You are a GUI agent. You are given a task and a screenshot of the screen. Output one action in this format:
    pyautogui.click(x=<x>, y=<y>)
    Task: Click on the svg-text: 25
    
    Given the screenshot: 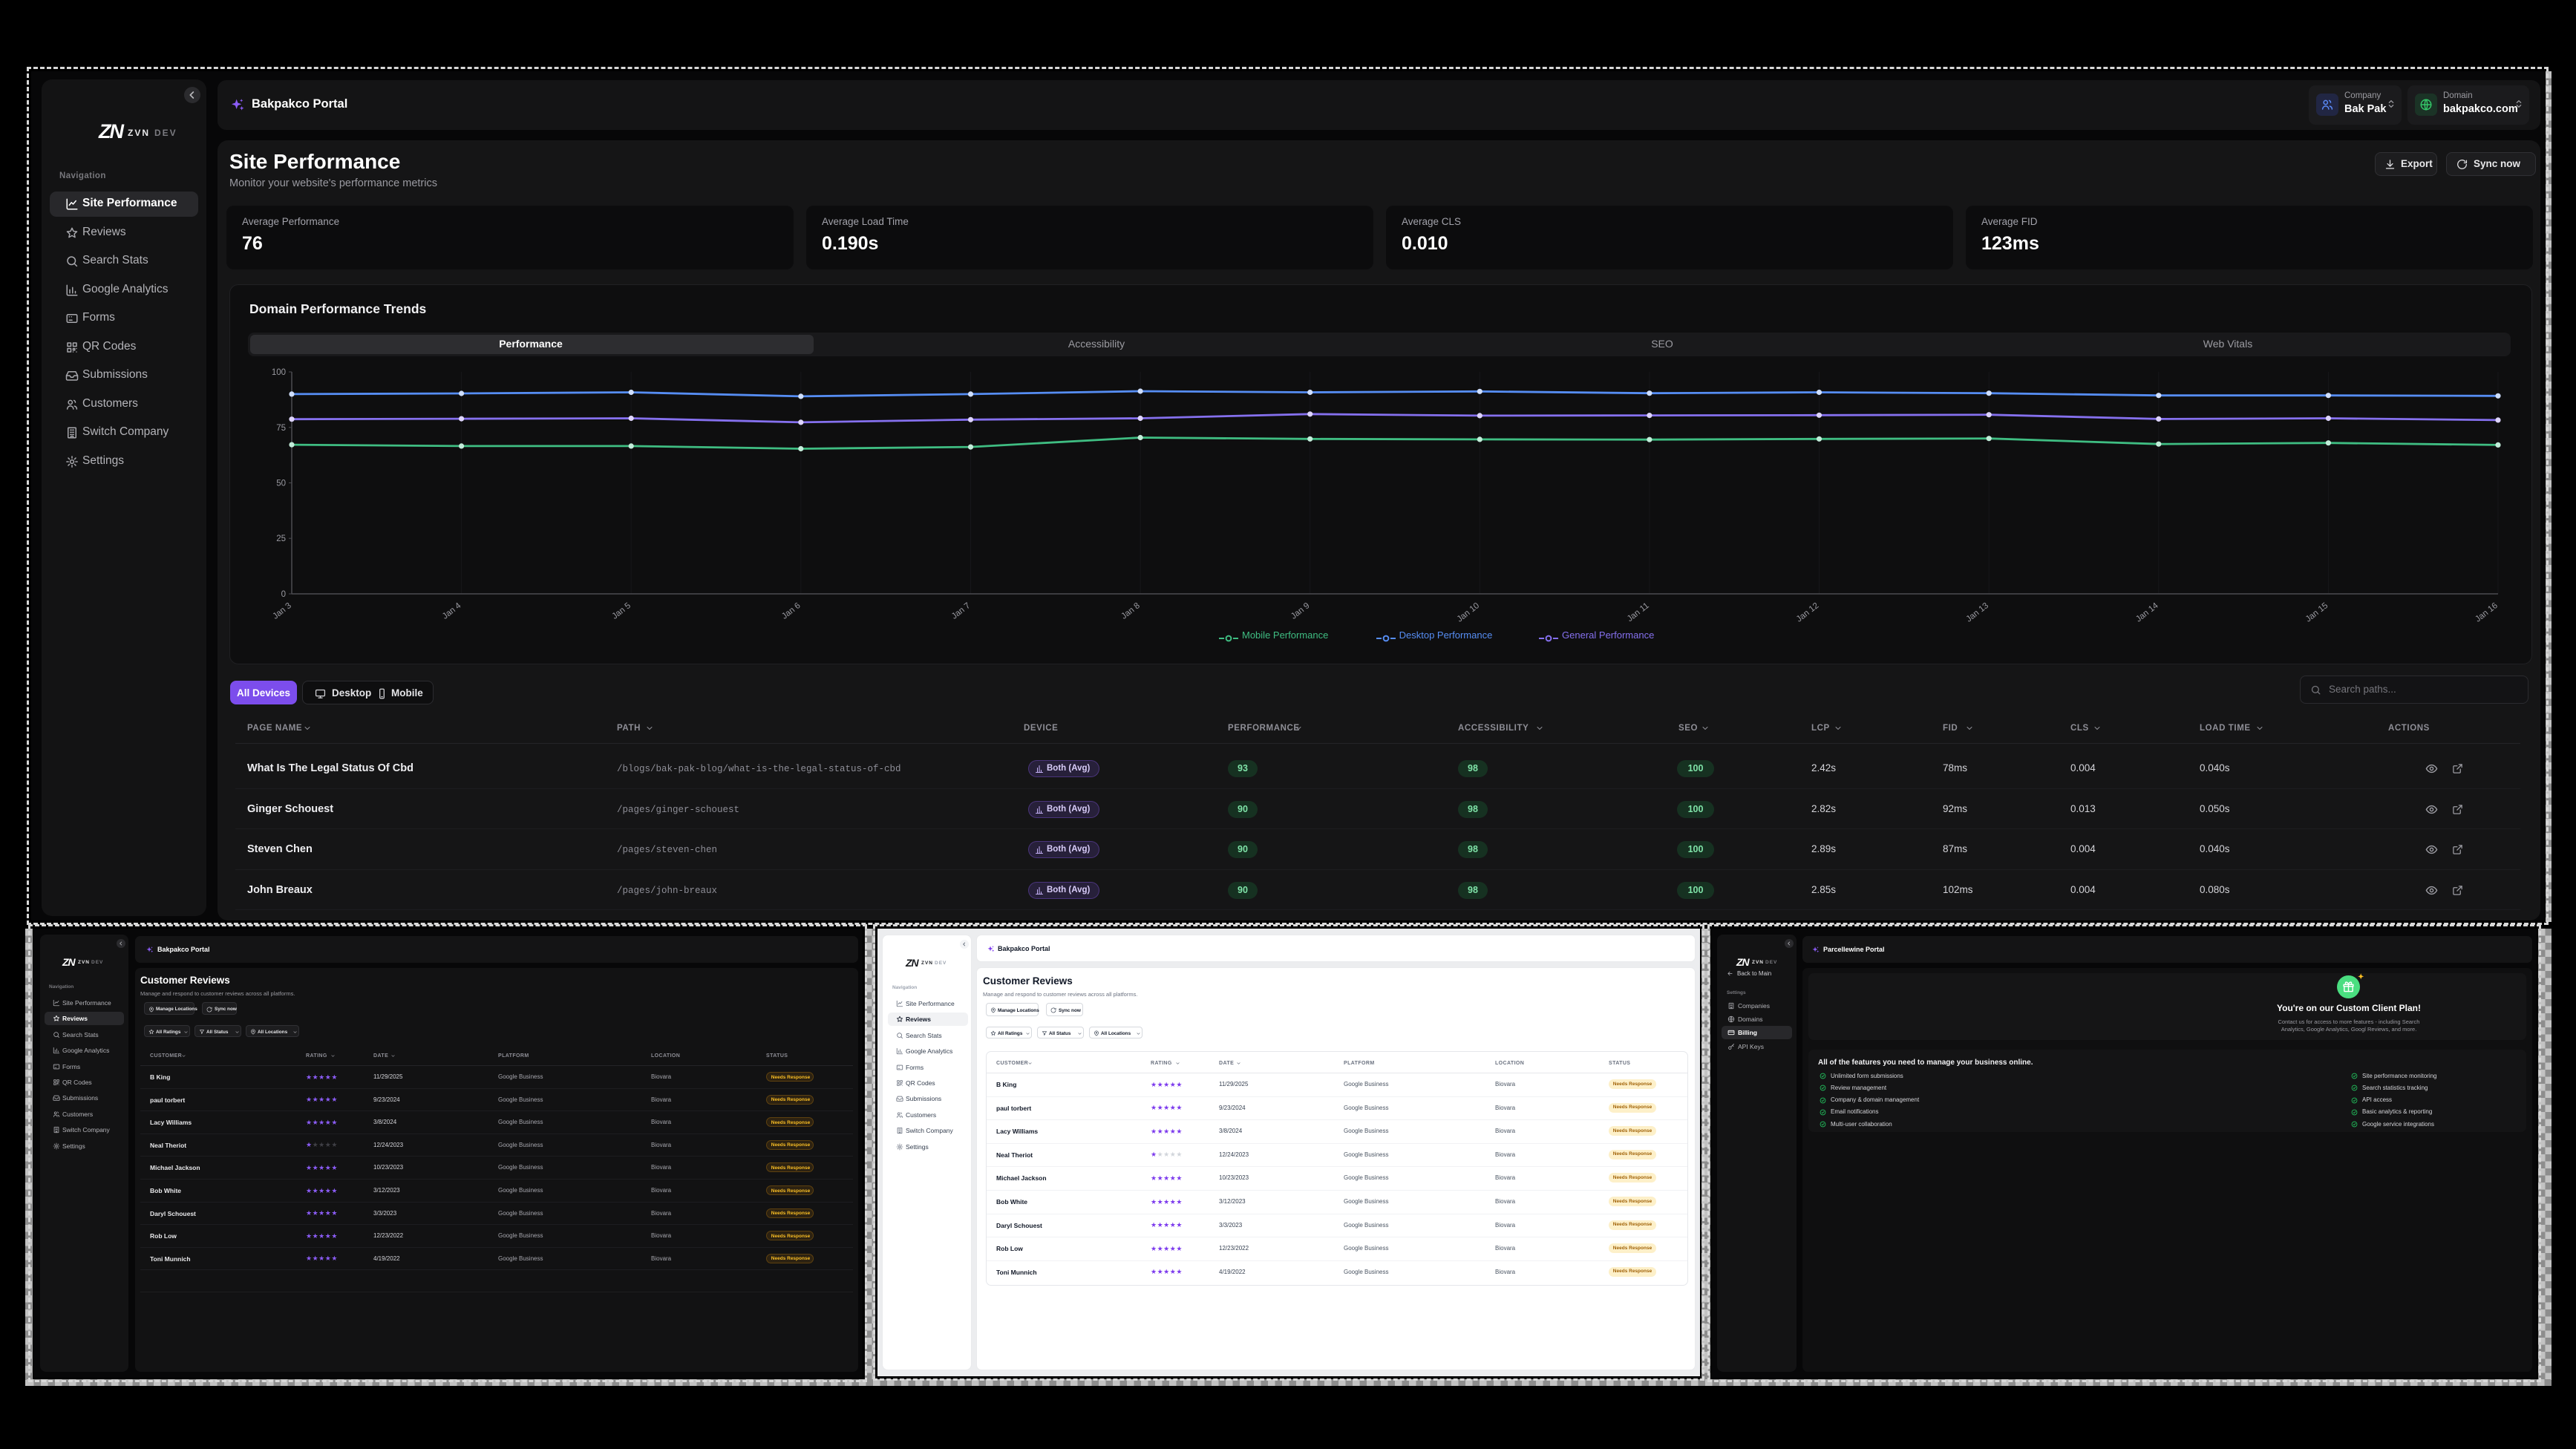 What is the action you would take?
    pyautogui.click(x=281, y=539)
    